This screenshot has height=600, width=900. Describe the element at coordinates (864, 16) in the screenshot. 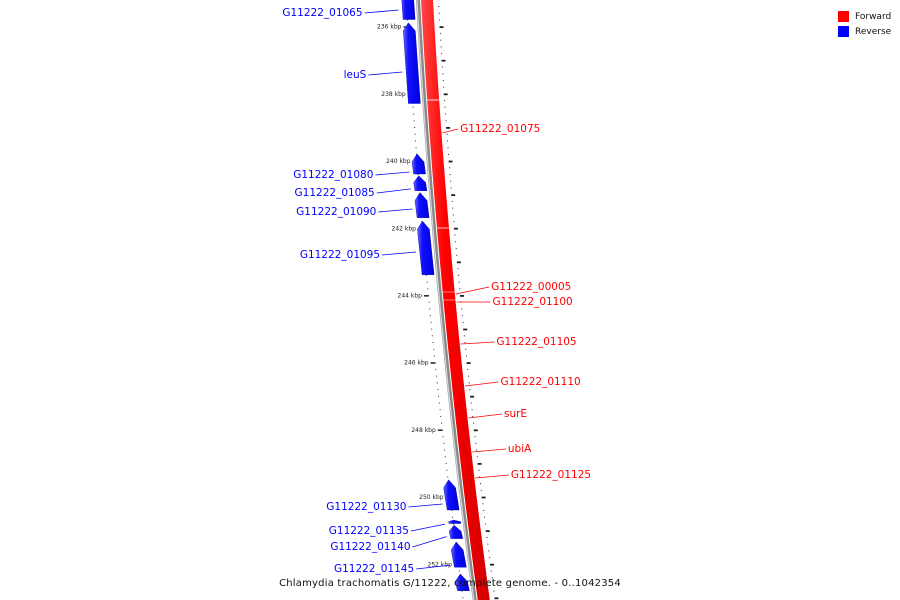

I see `legend-item-forward: Forward` at that location.